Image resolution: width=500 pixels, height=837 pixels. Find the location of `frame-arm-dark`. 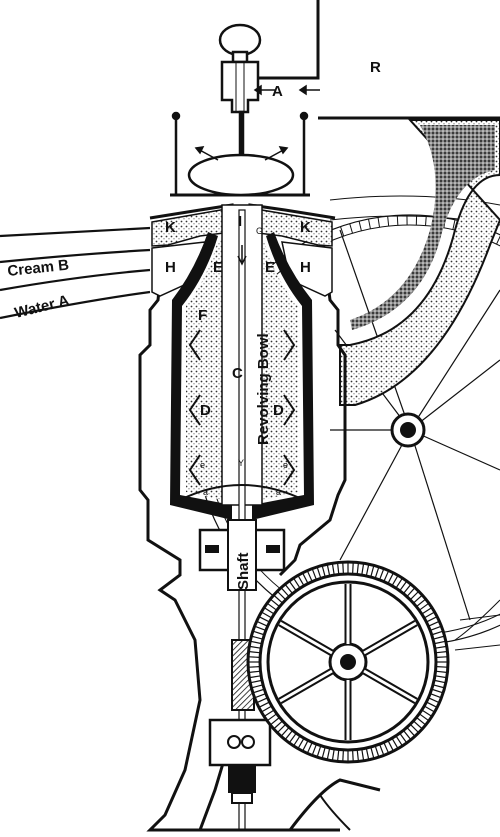

frame-arm-dark is located at coordinates (422, 227).